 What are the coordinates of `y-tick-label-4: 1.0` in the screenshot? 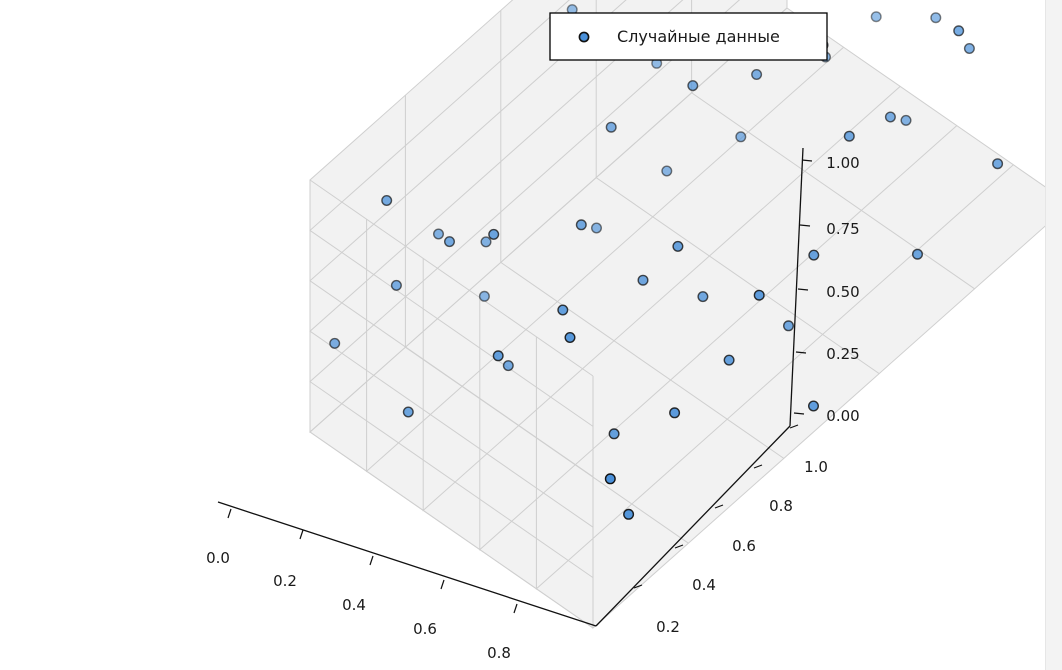 It's located at (816, 467).